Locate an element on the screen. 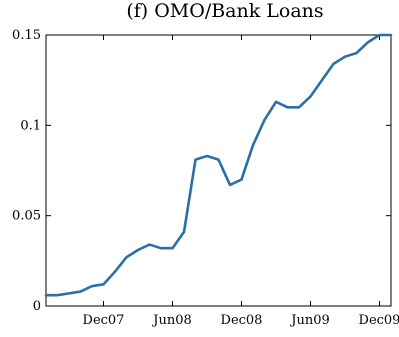  y-tick-label: 0.05 is located at coordinates (26, 216).